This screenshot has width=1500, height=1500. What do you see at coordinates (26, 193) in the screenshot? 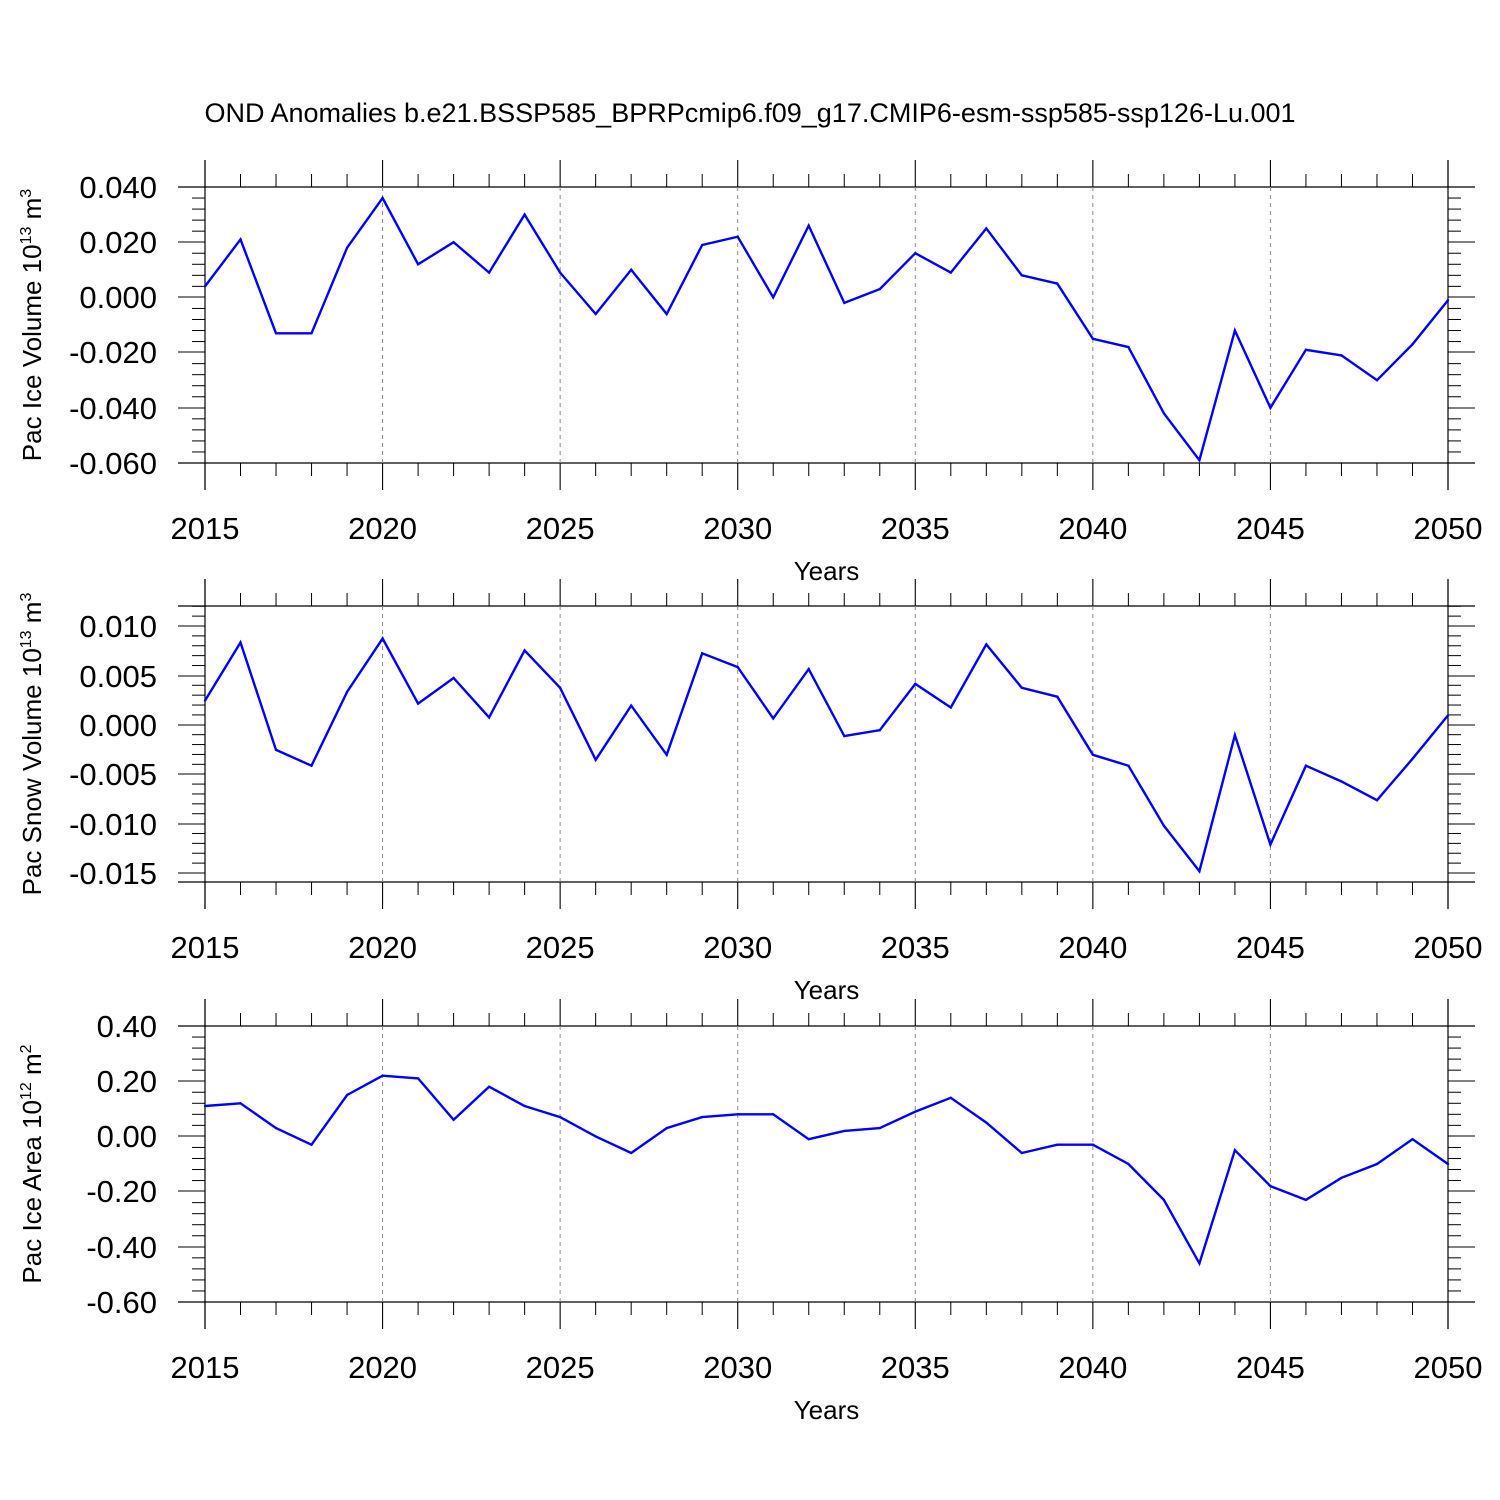
I see `y-axis-title-superscript: 3` at bounding box center [26, 193].